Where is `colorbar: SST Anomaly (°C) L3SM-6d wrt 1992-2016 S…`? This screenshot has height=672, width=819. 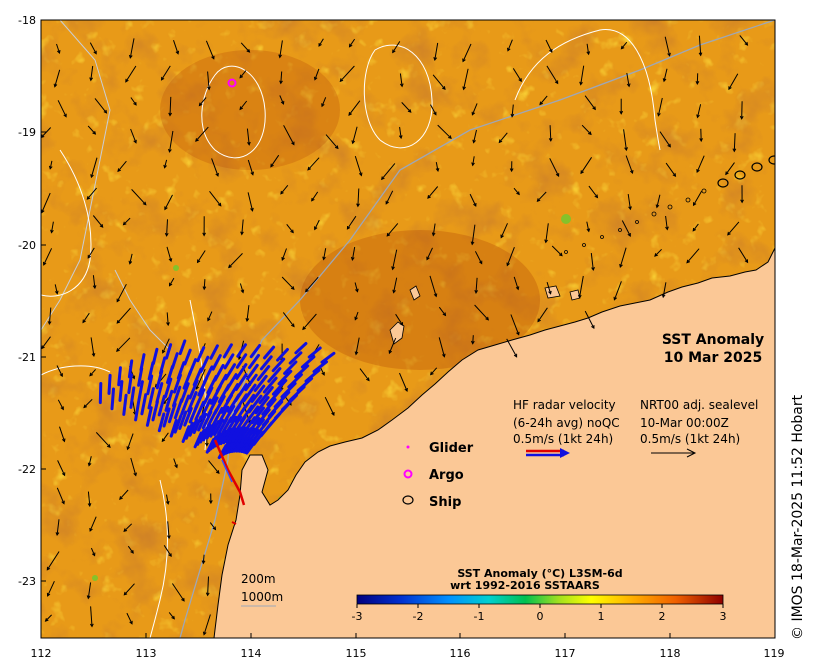
colorbar: SST Anomaly (°C) L3SM-6d wrt 1992-2016 S… is located at coordinates (539, 595).